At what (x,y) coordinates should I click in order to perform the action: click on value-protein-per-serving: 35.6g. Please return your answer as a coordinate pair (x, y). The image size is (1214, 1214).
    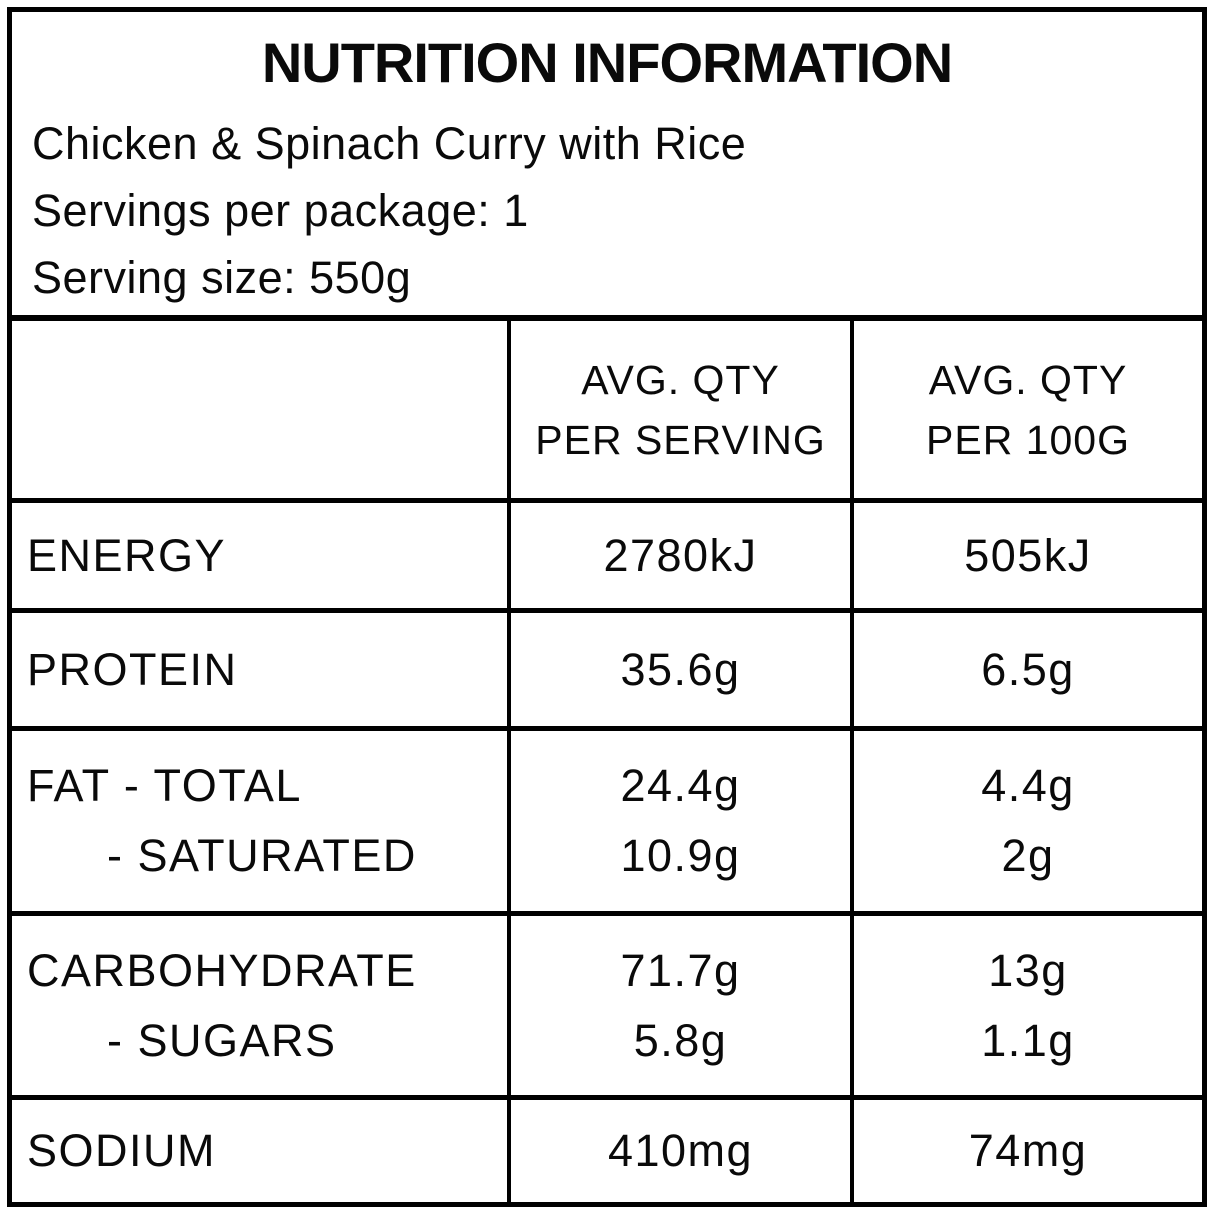
    Looking at the image, I should click on (678, 667).